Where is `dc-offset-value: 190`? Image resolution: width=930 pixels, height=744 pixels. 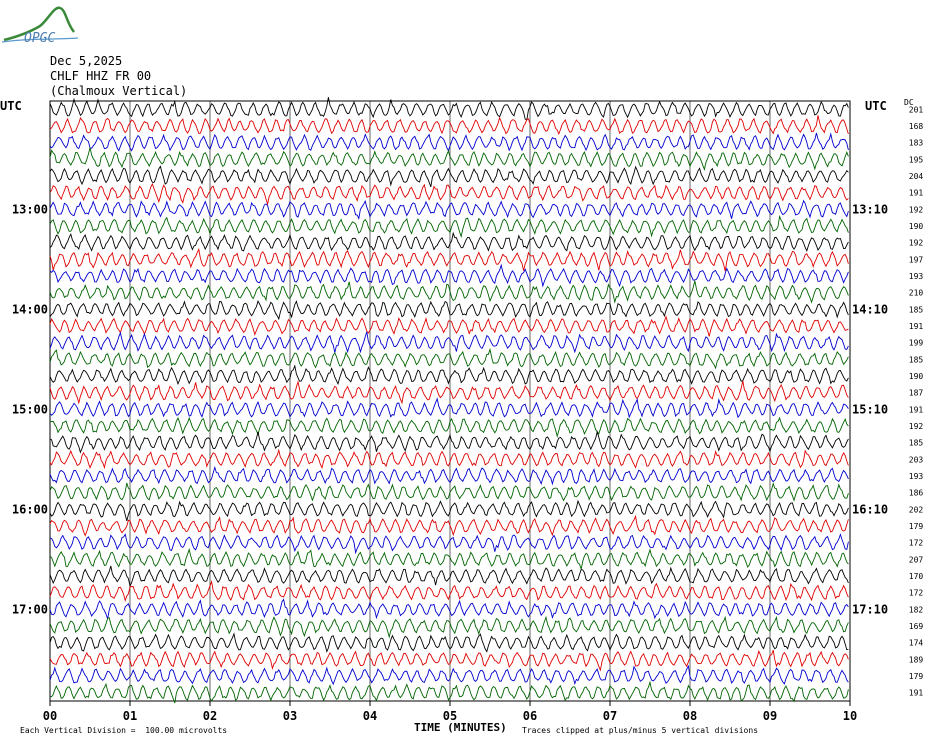 dc-offset-value: 190 is located at coordinates (916, 226).